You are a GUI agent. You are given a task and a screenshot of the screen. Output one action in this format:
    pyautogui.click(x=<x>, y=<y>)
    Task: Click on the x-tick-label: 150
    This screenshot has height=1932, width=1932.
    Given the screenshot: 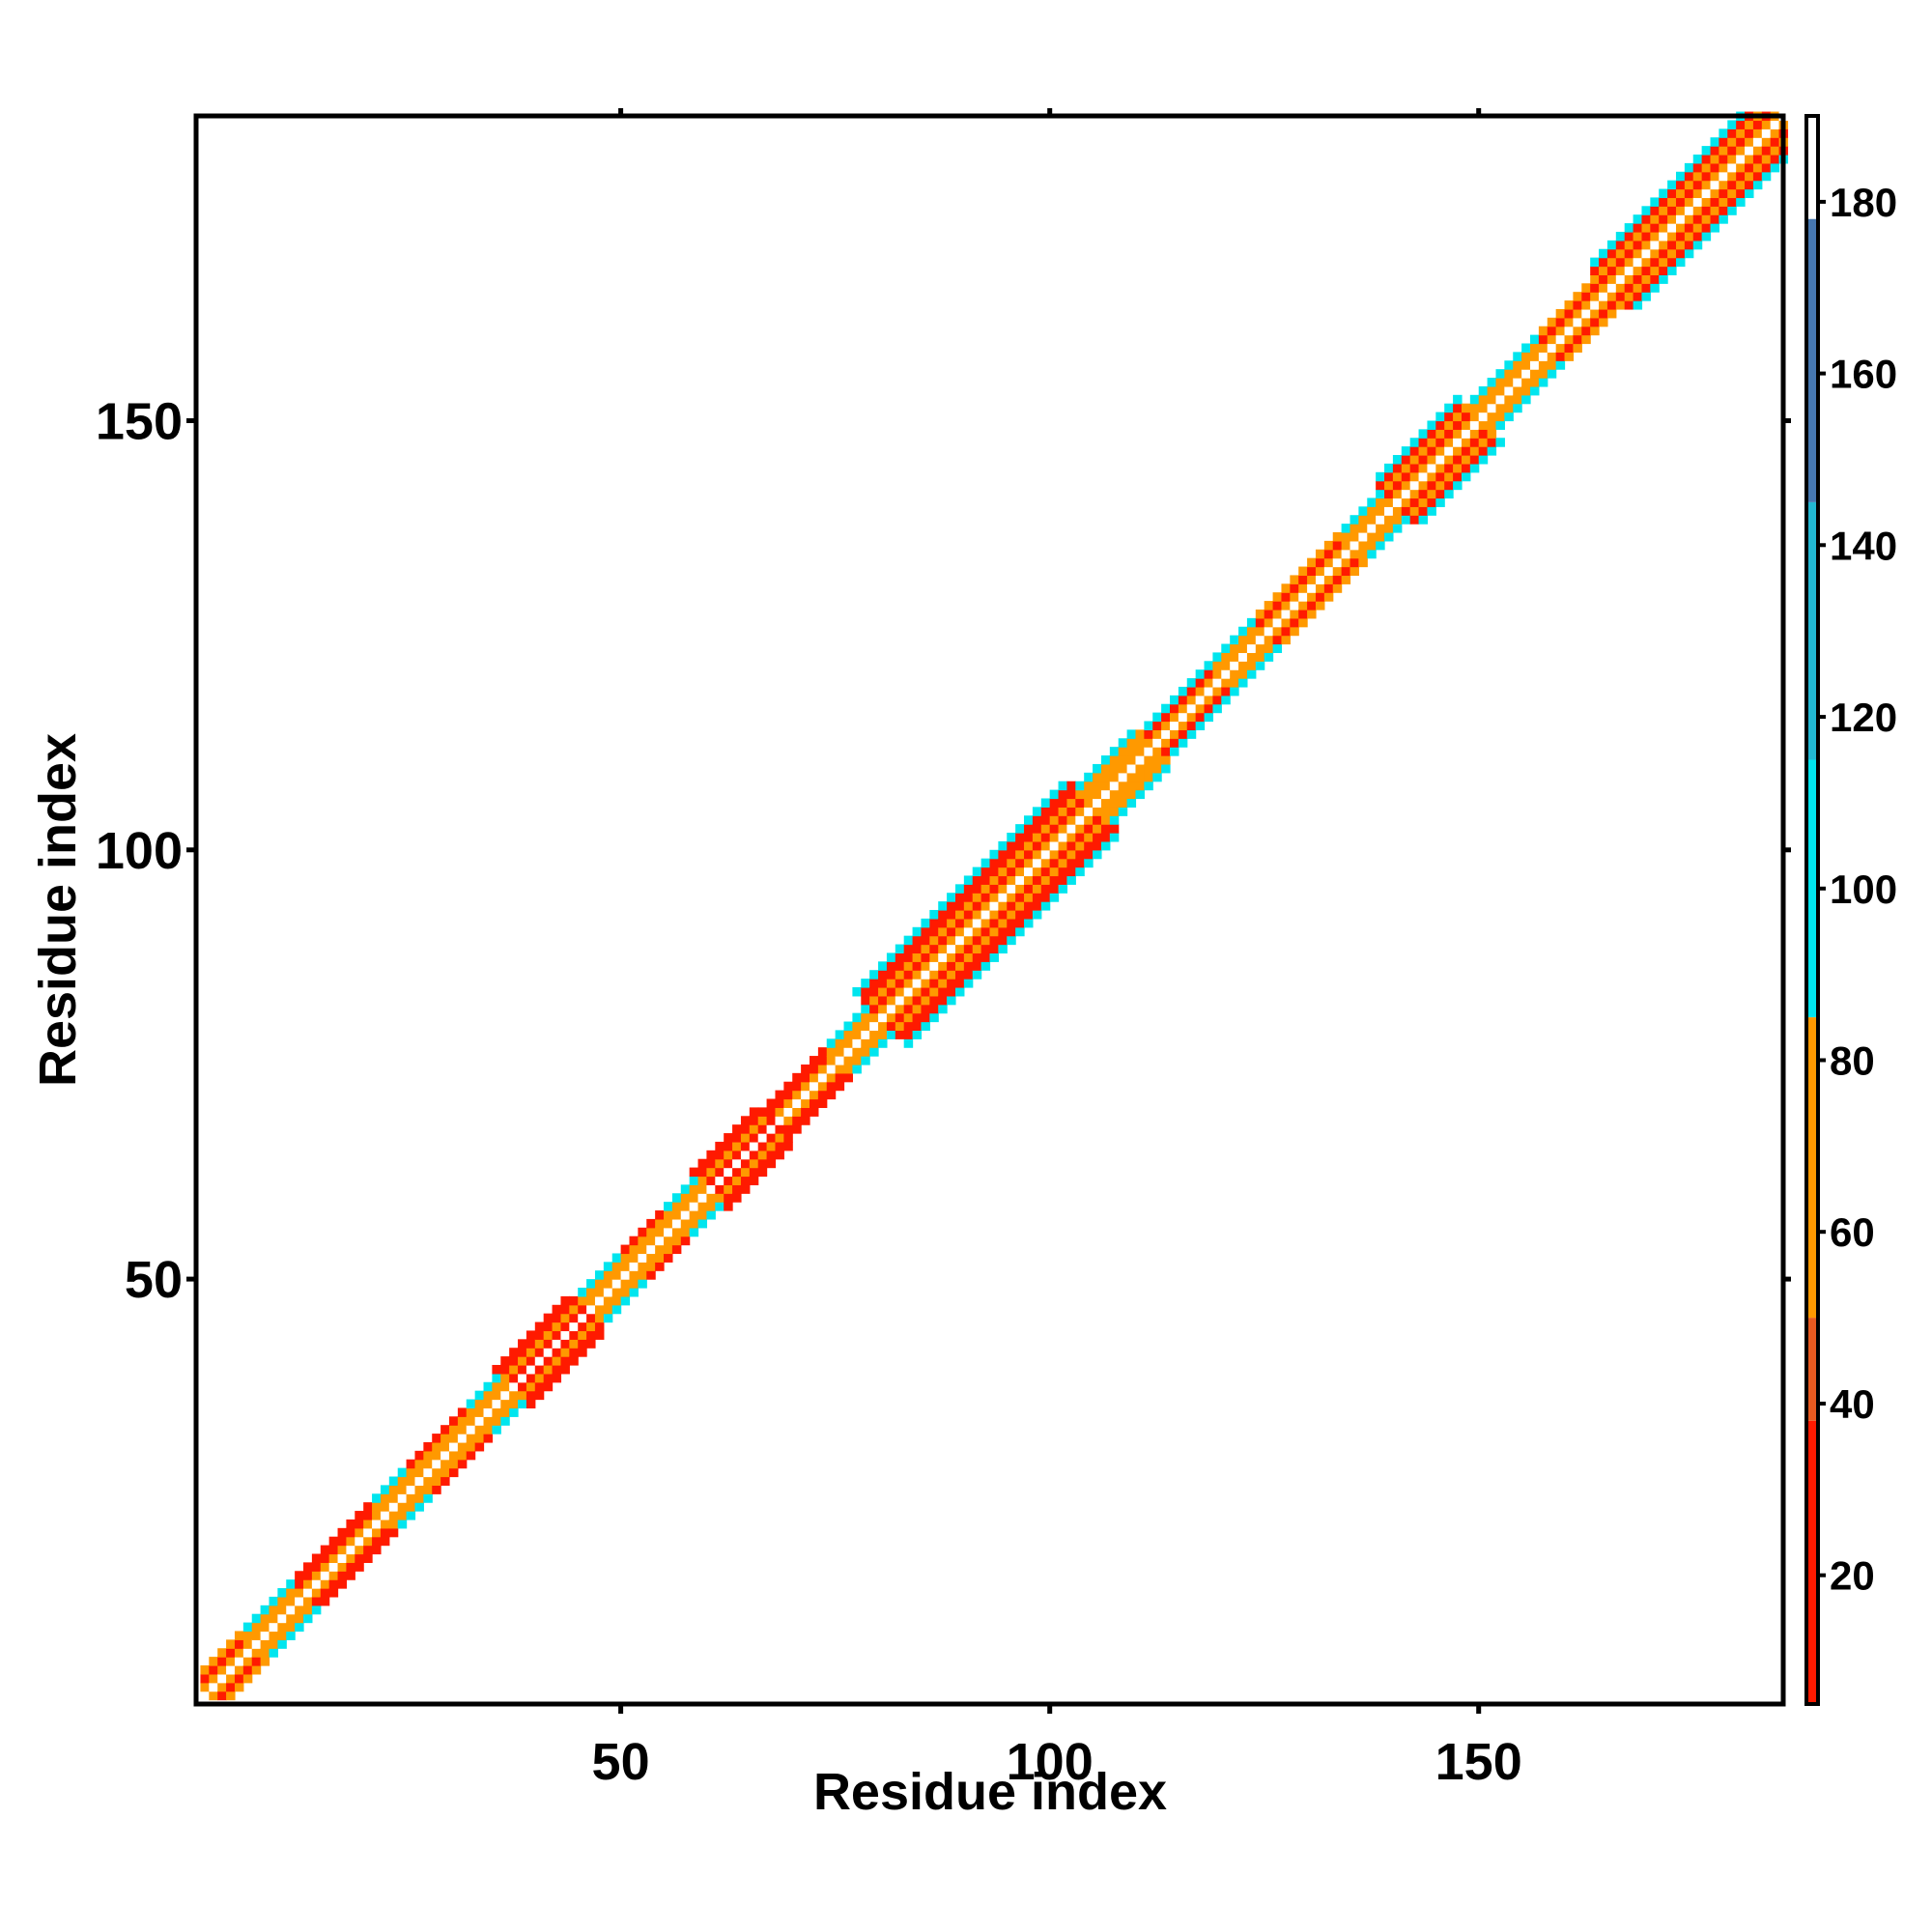 What is the action you would take?
    pyautogui.click(x=1478, y=1762)
    